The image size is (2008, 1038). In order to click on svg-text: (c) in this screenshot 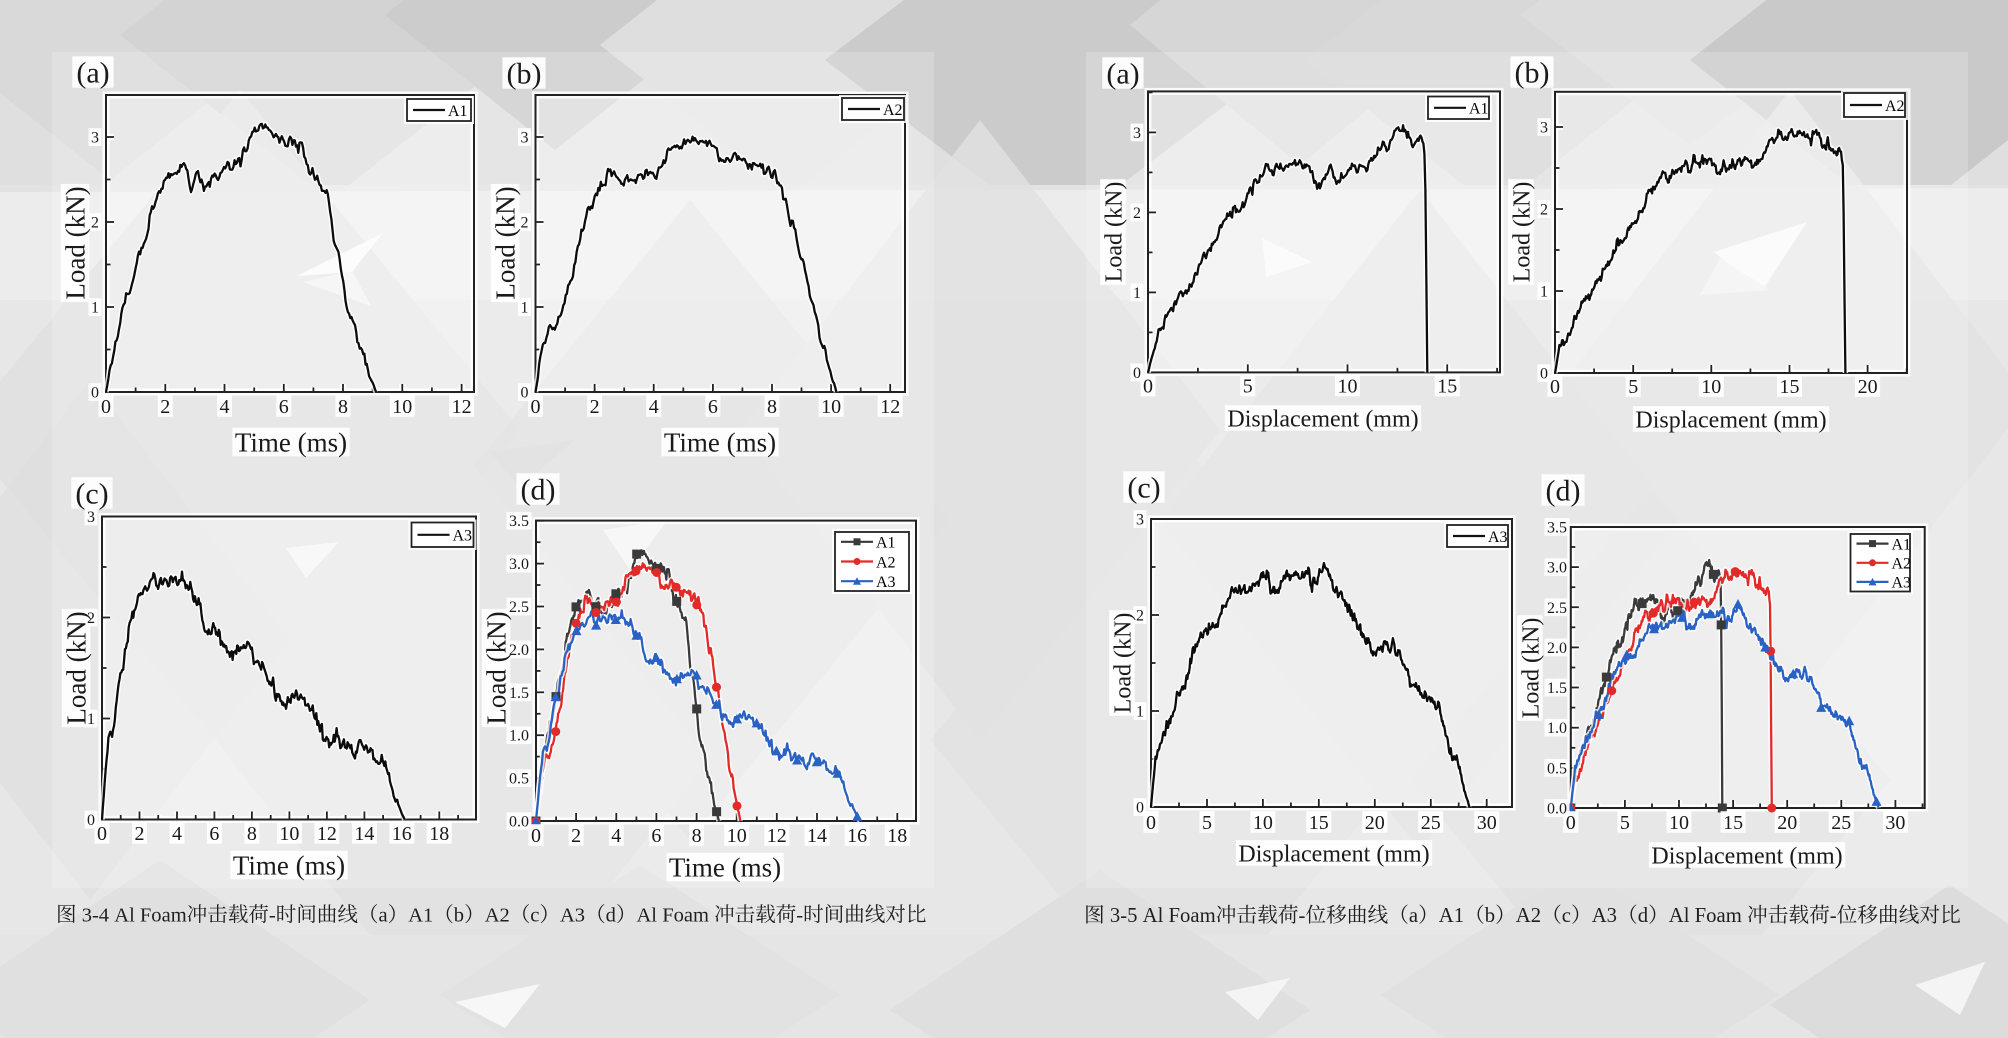, I will do `click(1143, 487)`.